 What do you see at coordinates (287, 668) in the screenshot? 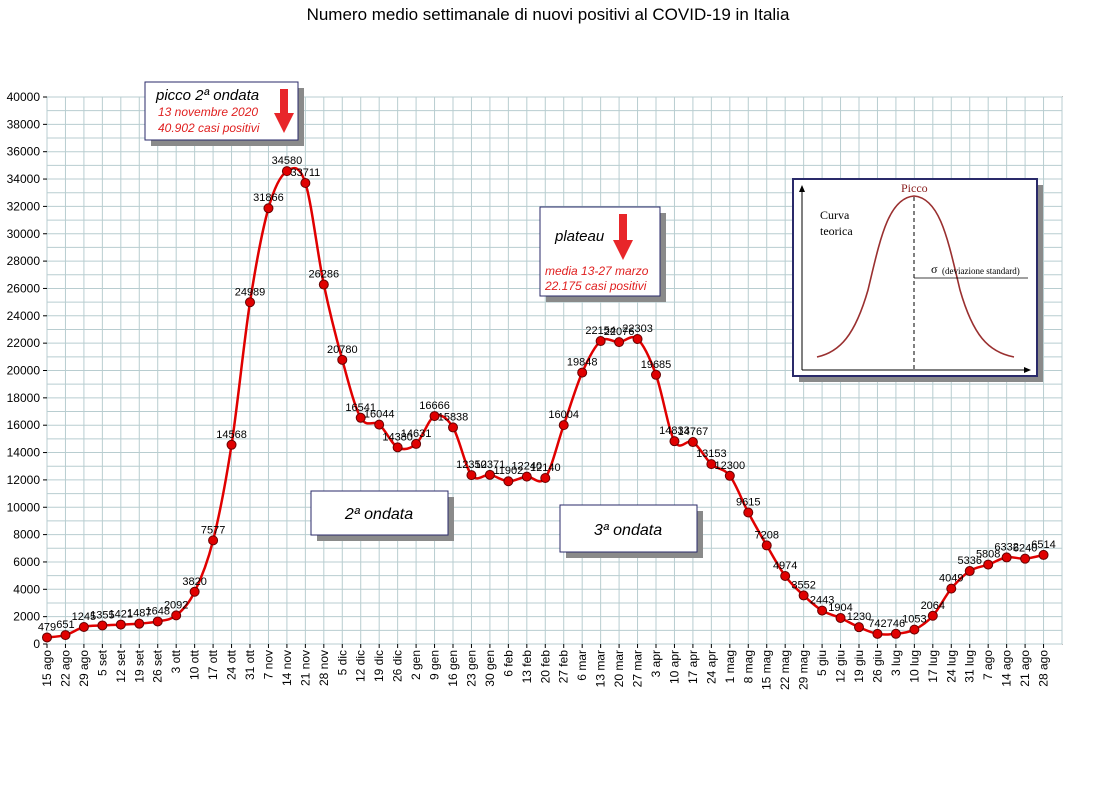
I see `x-tick-label: 14 nov` at bounding box center [287, 668].